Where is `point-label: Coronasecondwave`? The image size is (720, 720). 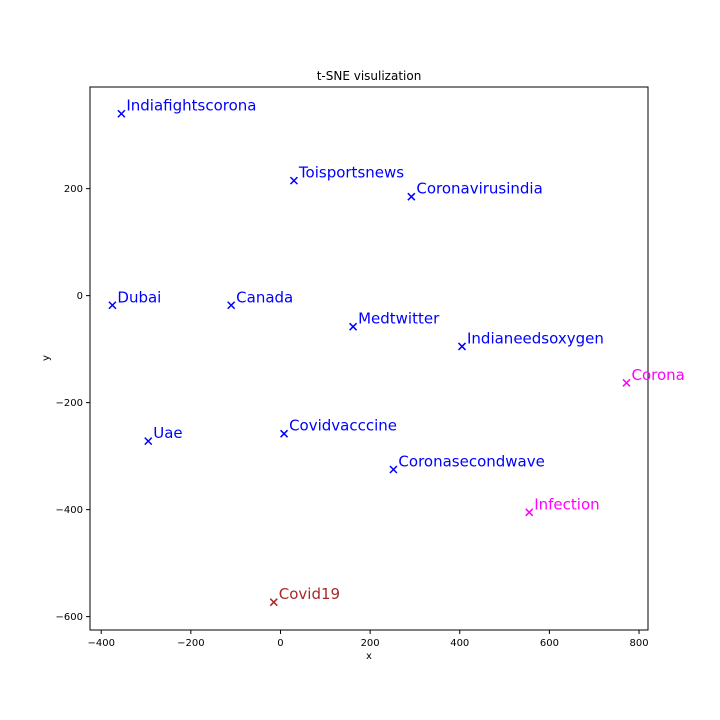
point-label: Coronasecondwave is located at coordinates (471, 462).